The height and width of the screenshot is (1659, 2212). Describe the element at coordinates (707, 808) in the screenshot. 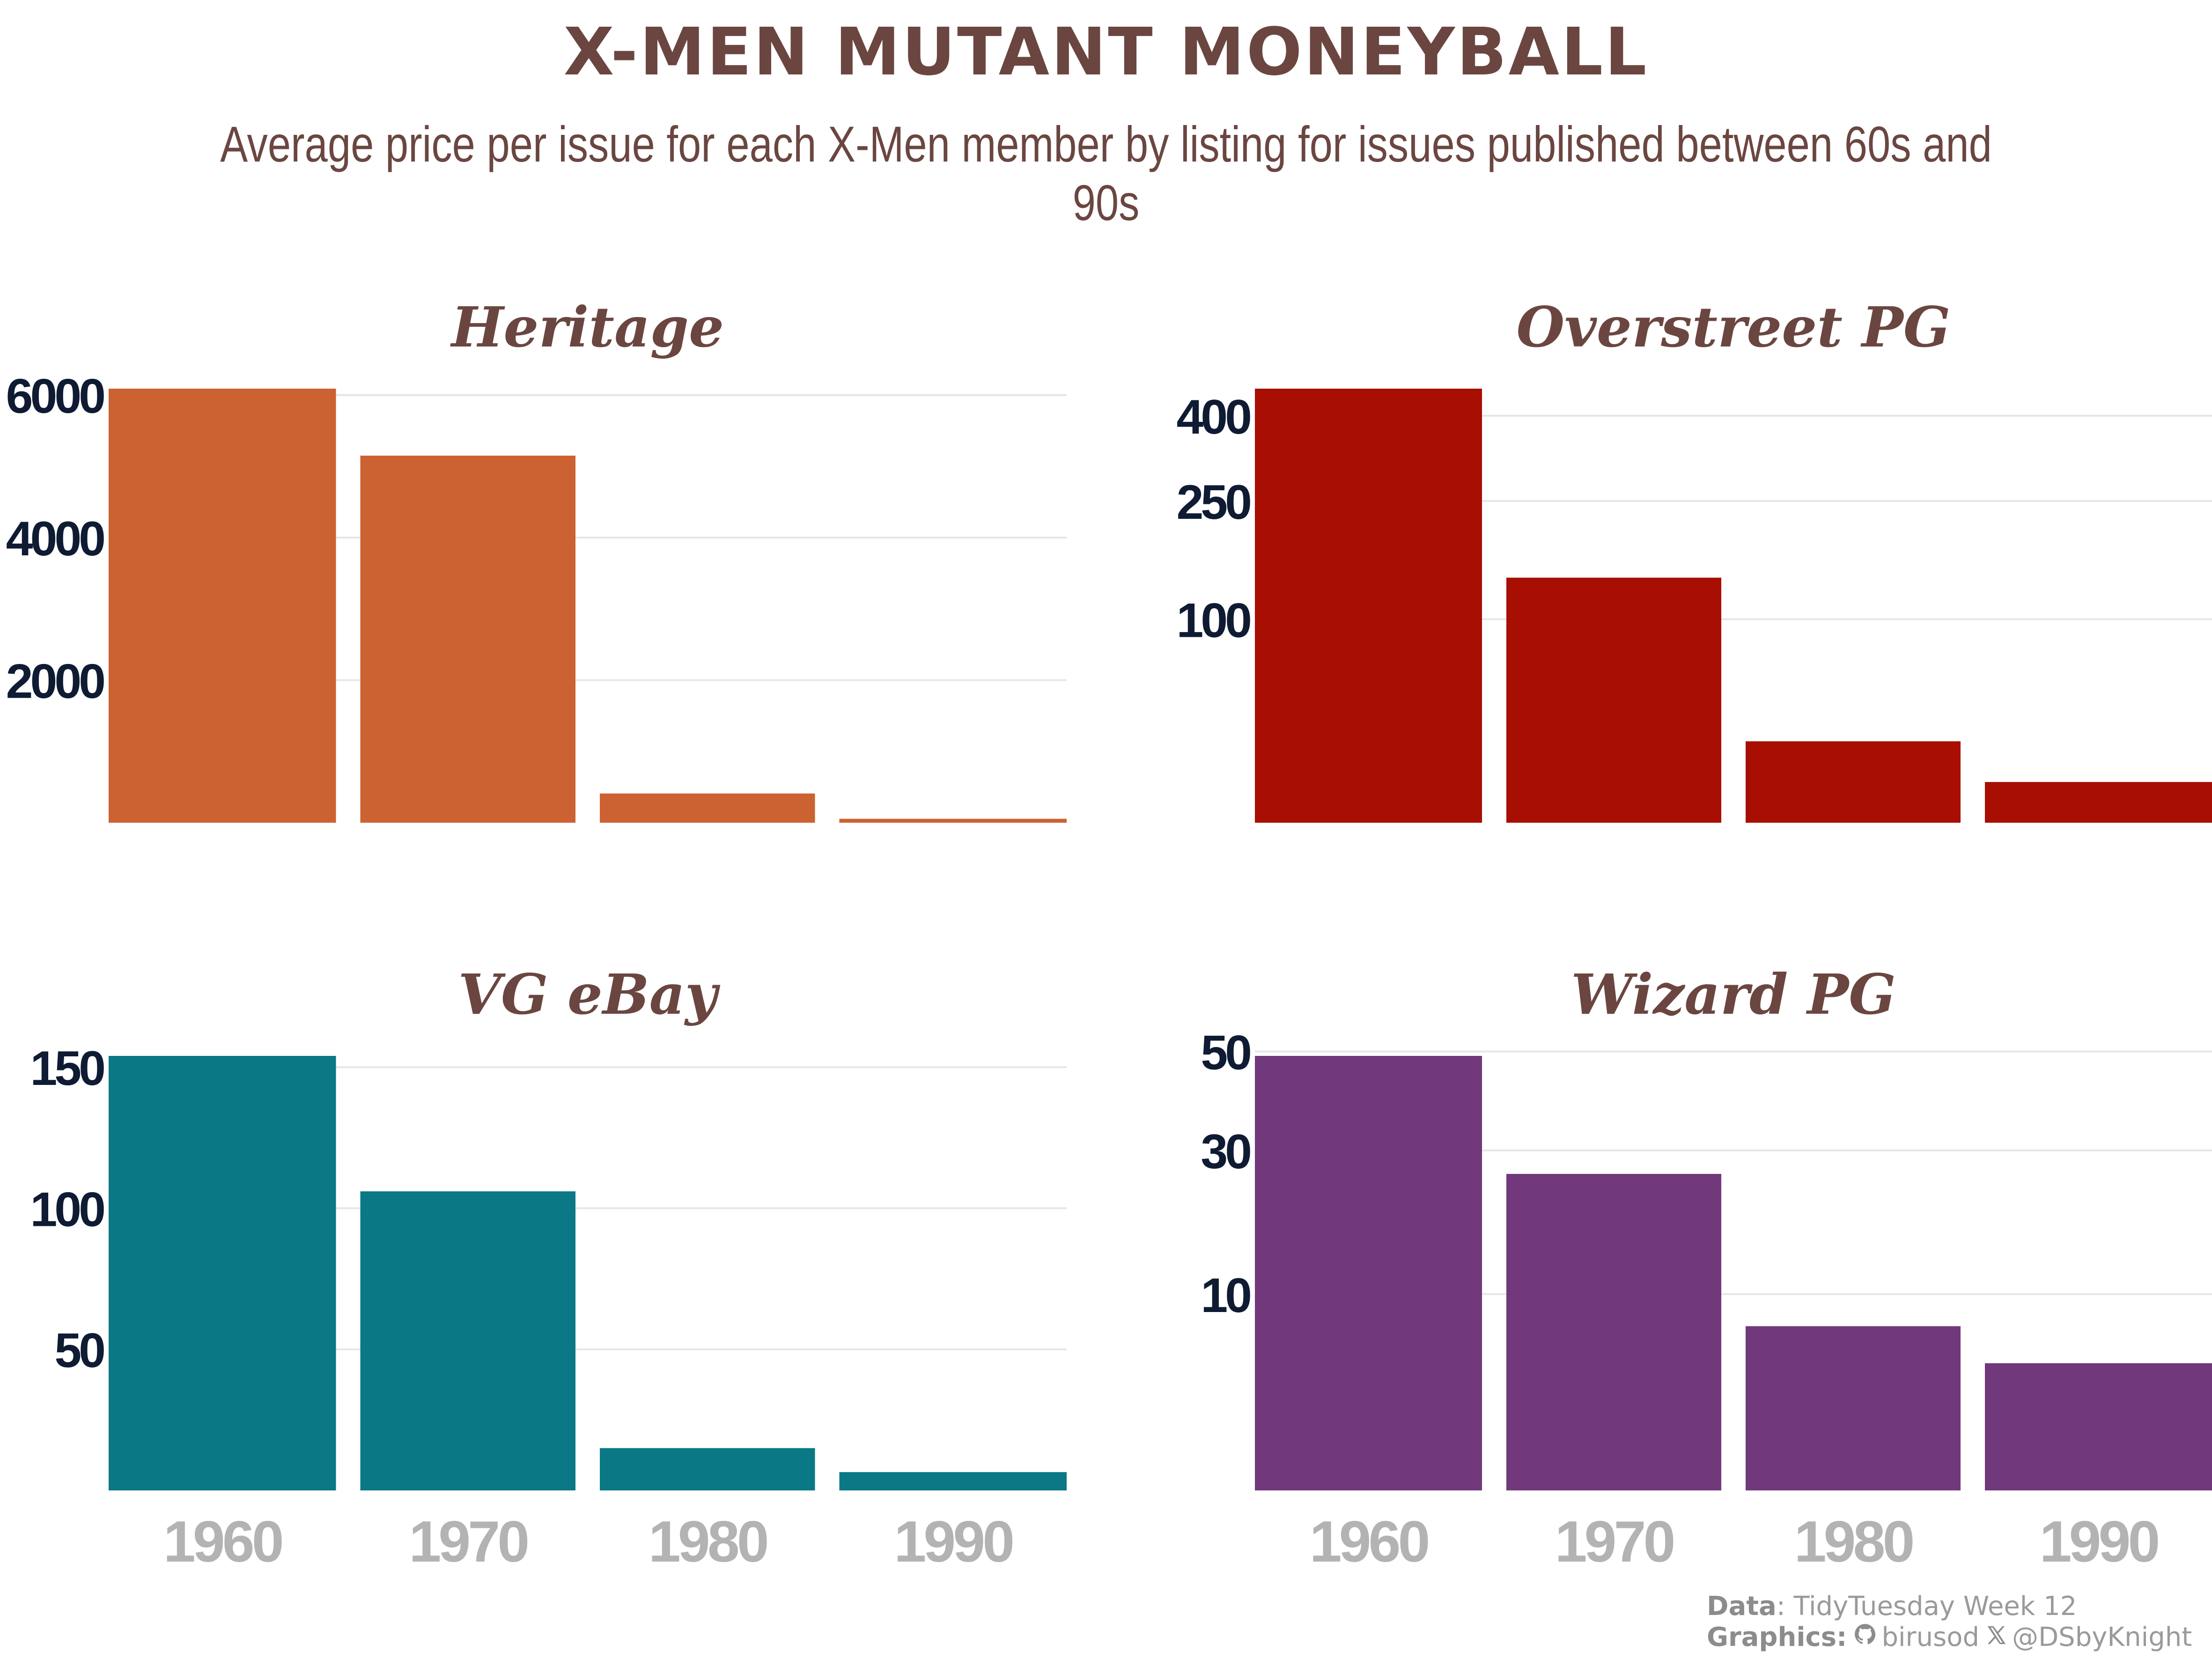

I see `bar-heritage-1980` at that location.